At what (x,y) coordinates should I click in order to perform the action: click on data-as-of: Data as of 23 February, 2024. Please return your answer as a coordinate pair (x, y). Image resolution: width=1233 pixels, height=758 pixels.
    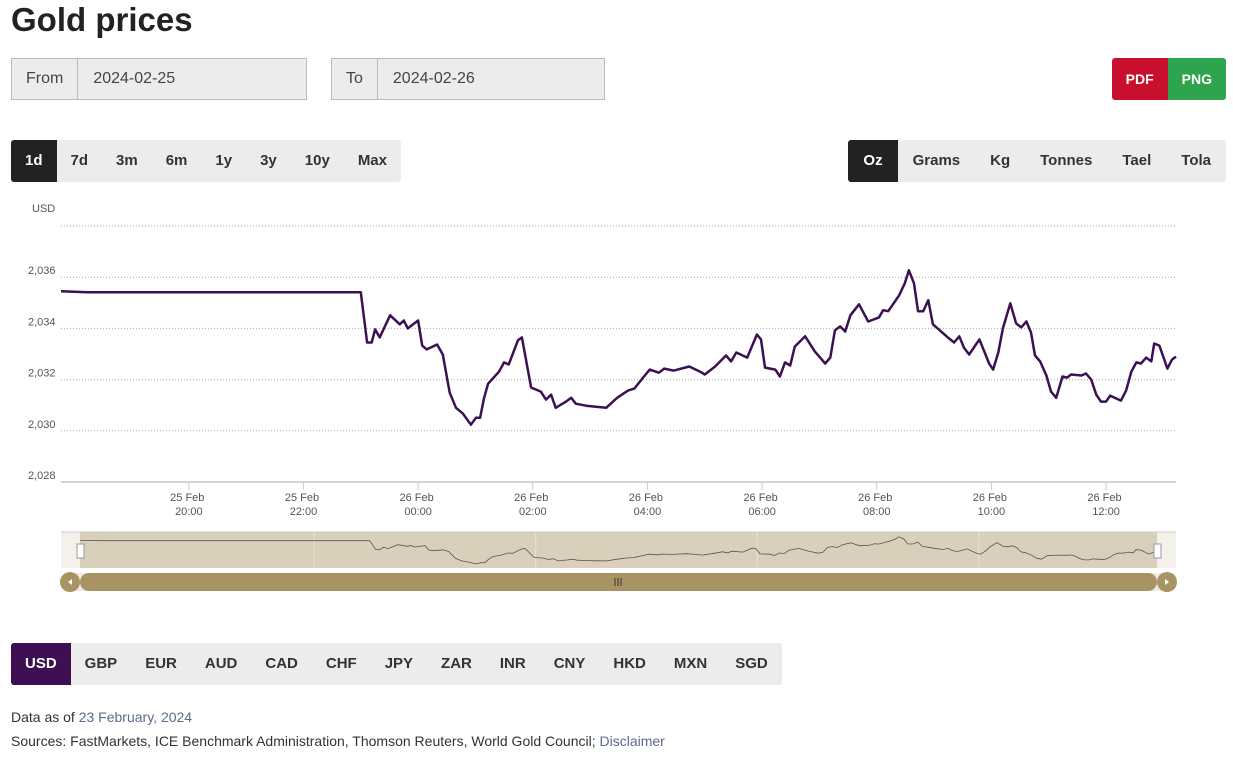
    Looking at the image, I should click on (101, 717).